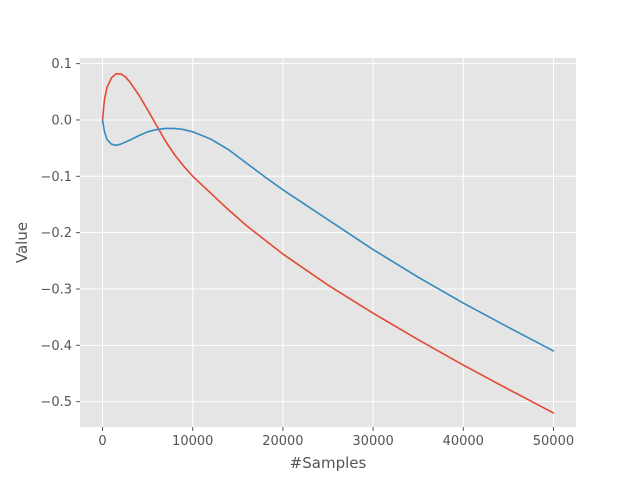  I want to click on y-axis-label: Value, so click(22, 242).